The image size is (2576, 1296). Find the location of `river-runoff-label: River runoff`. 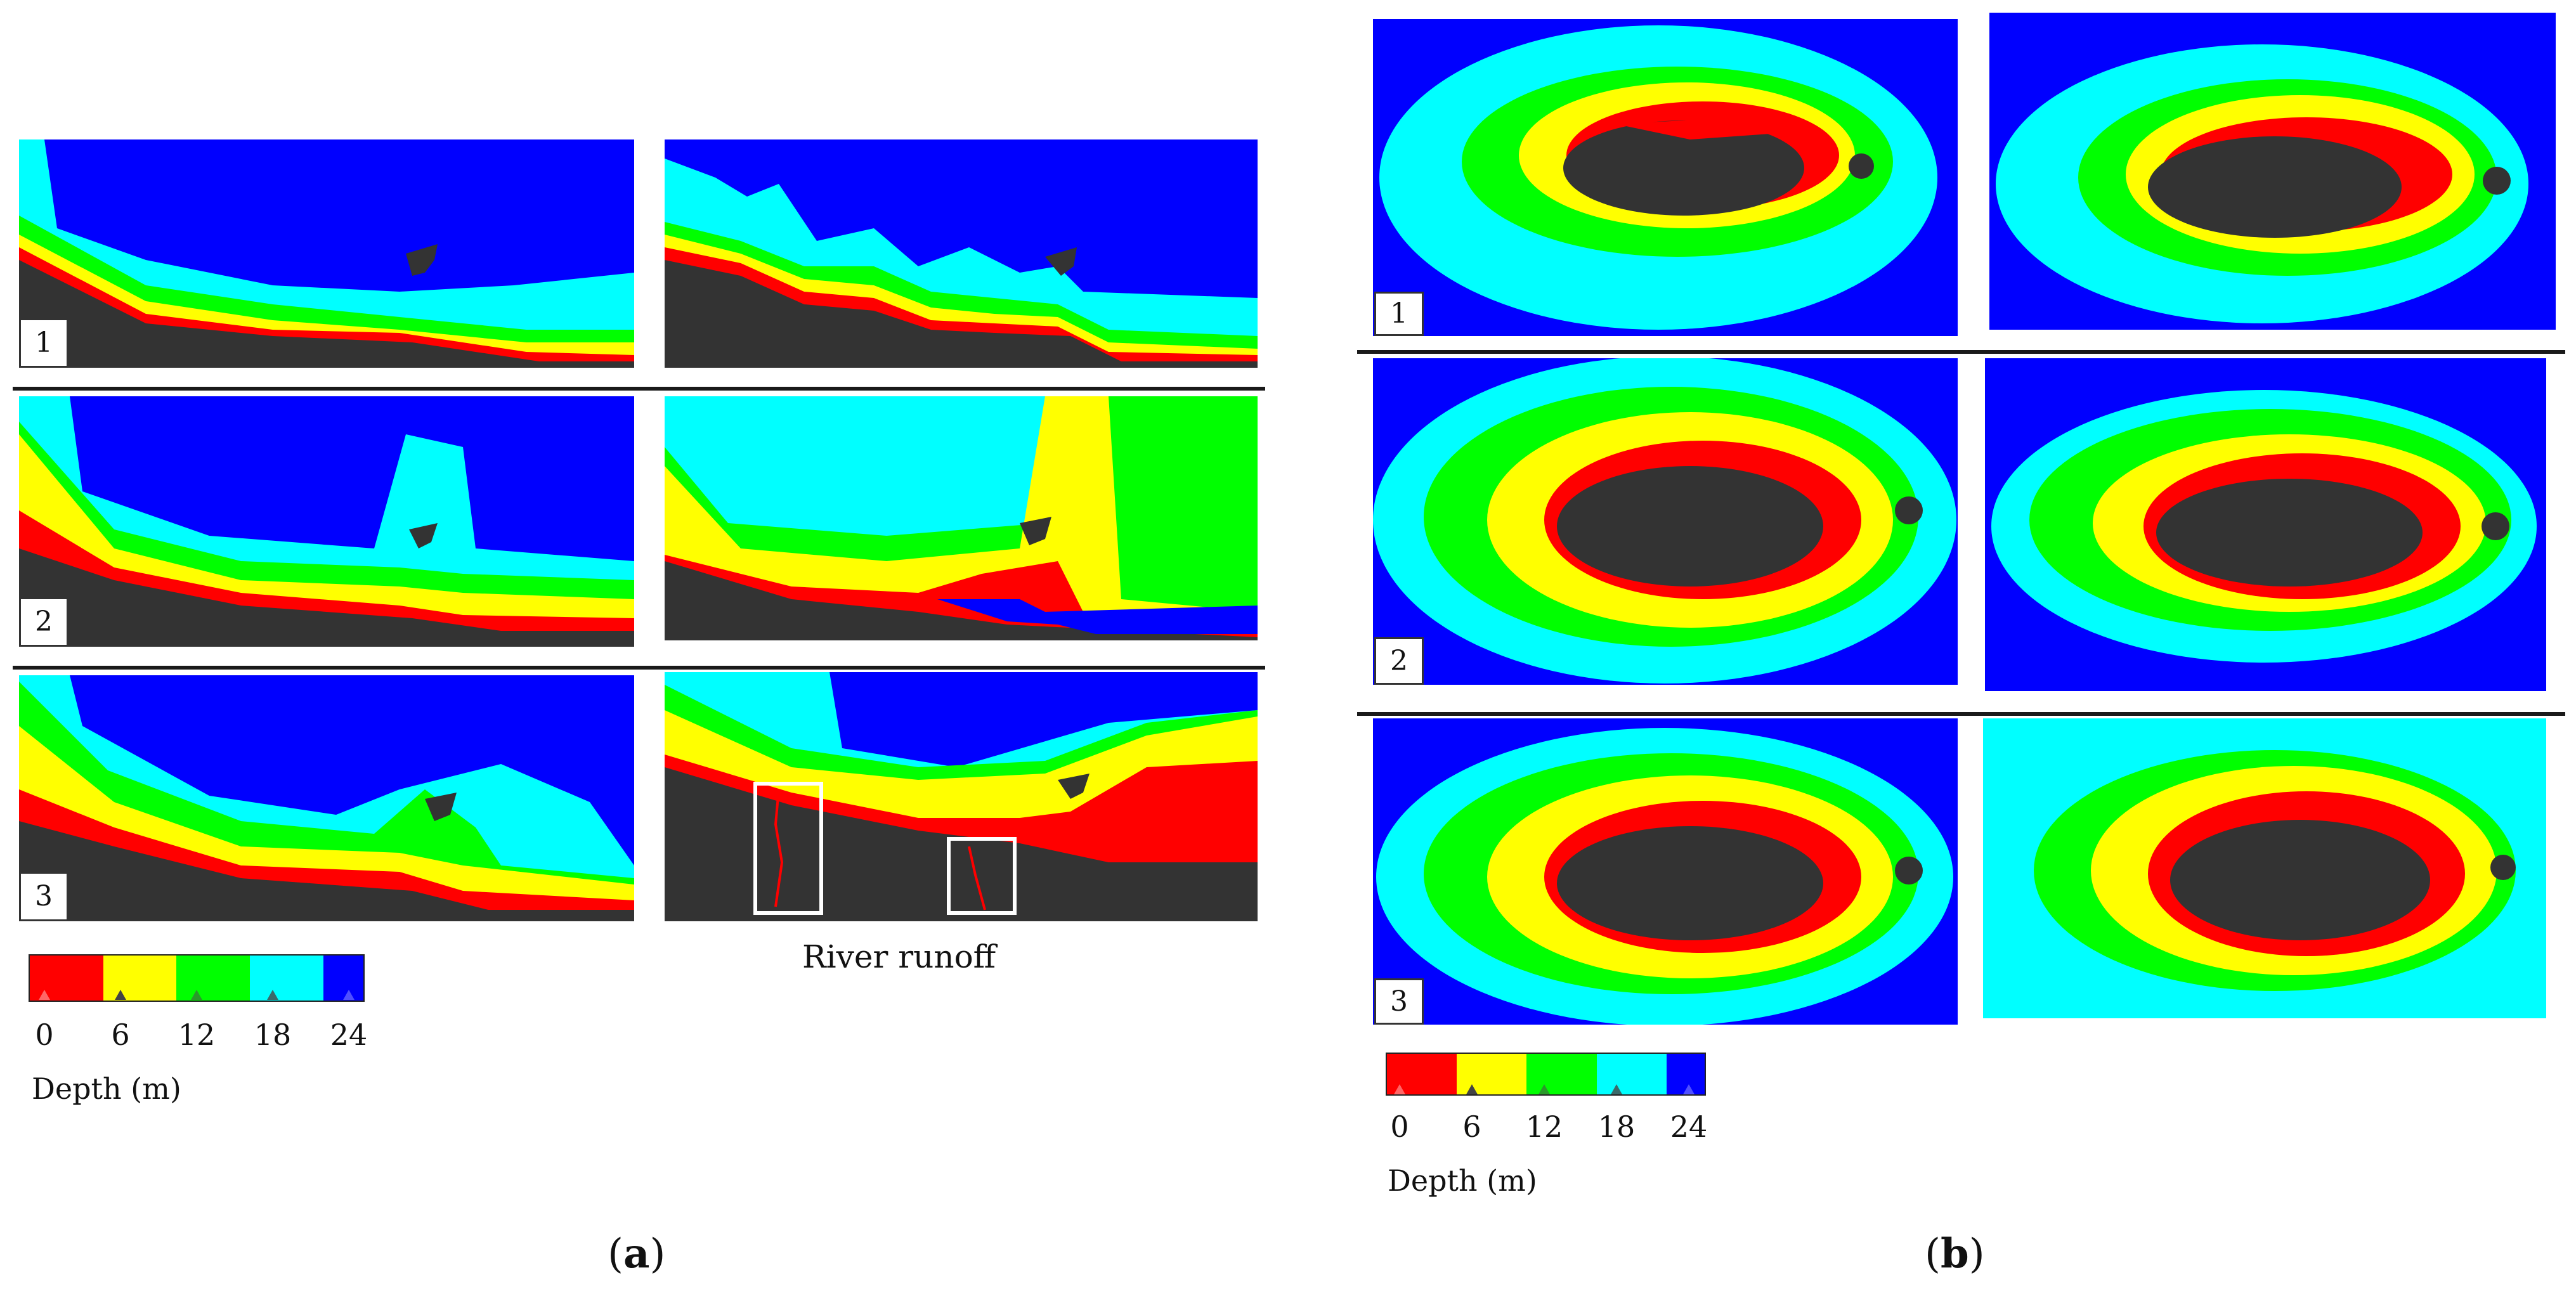

river-runoff-label: River runoff is located at coordinates (899, 956).